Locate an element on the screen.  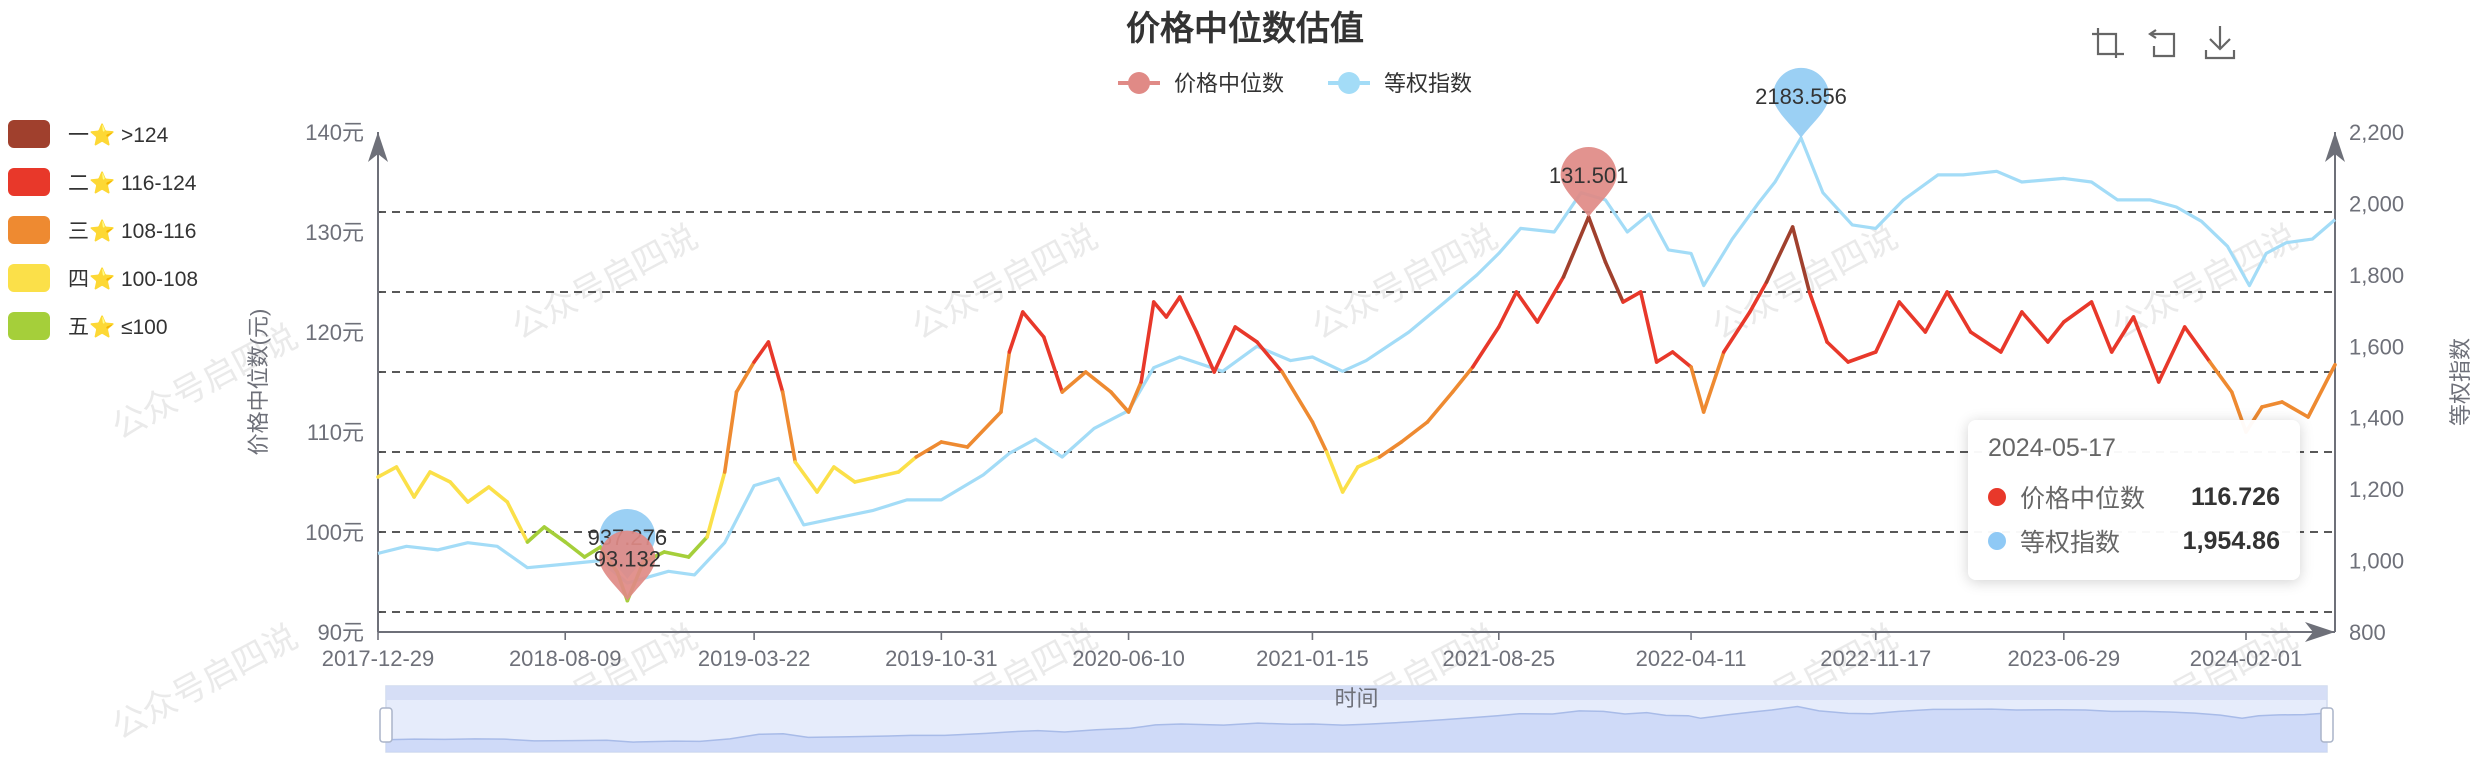
x-tick-label: 2022-11-17 is located at coordinates (1875, 658).